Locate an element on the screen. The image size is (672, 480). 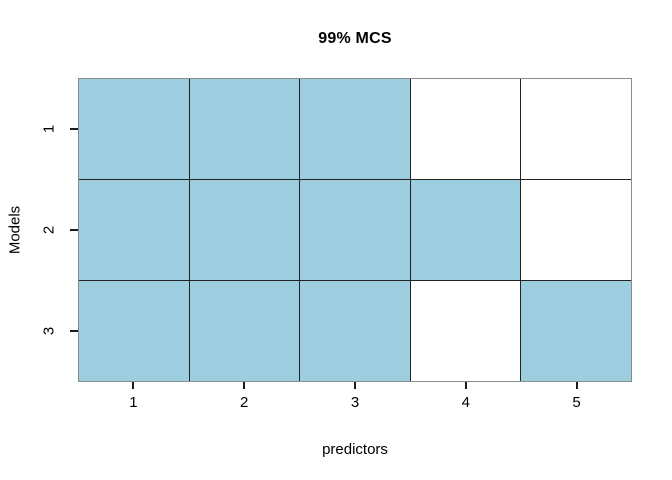
x-tick-label: 2 is located at coordinates (244, 402).